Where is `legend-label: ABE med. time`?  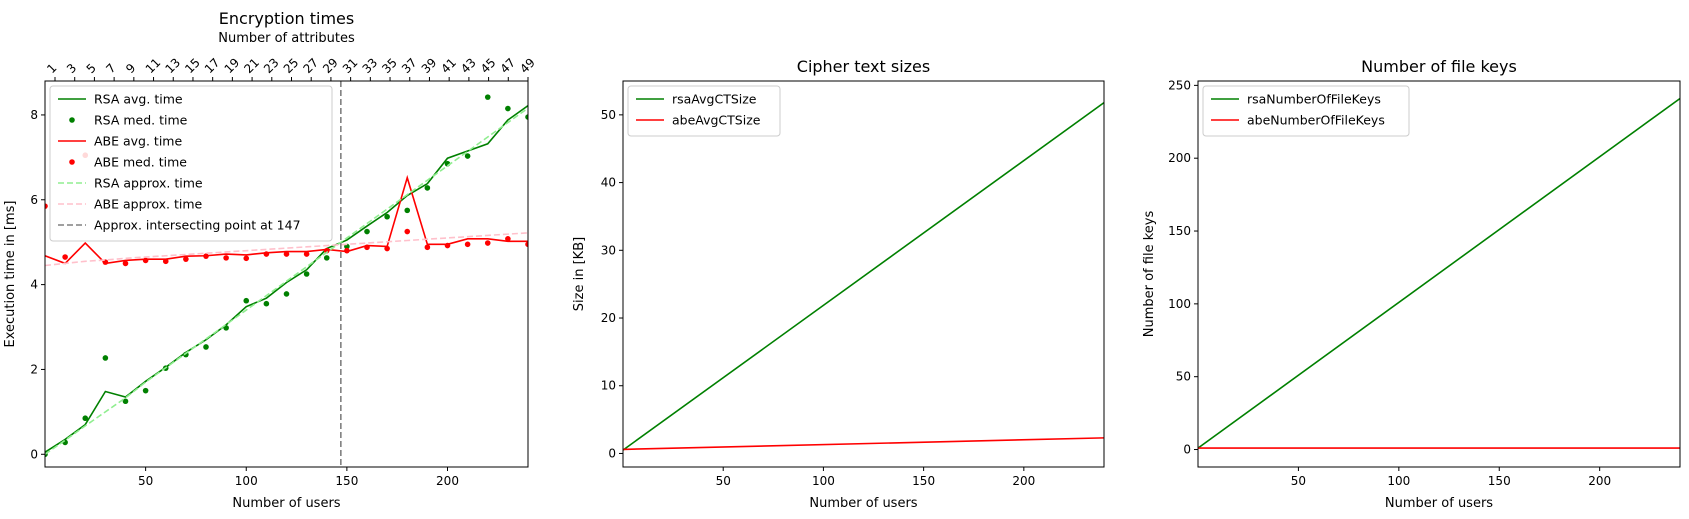 legend-label: ABE med. time is located at coordinates (140, 162).